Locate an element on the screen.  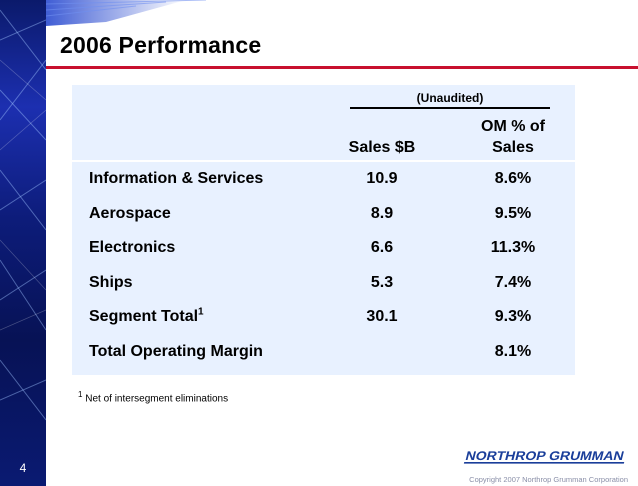
title-divider is located at coordinates (342, 67).